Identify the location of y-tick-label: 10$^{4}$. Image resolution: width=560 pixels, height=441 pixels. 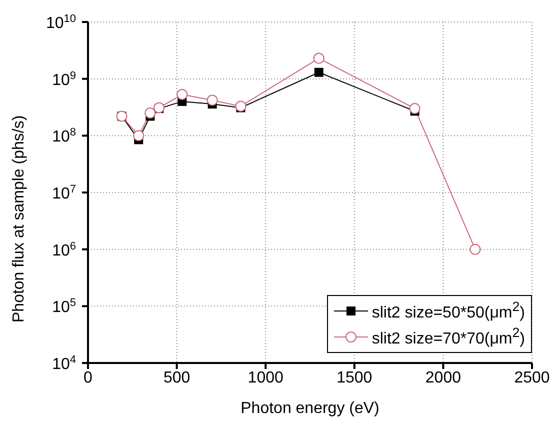
(64, 363).